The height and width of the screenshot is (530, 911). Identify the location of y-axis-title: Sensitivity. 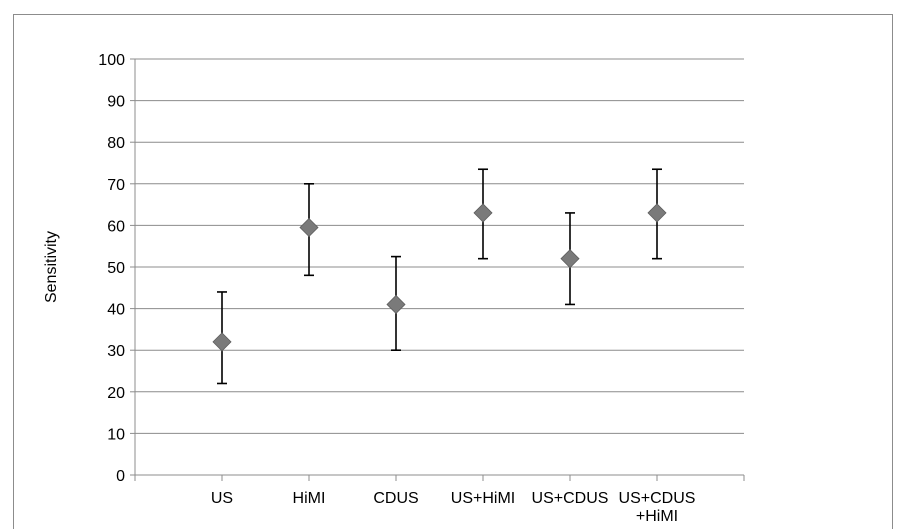
(51, 267).